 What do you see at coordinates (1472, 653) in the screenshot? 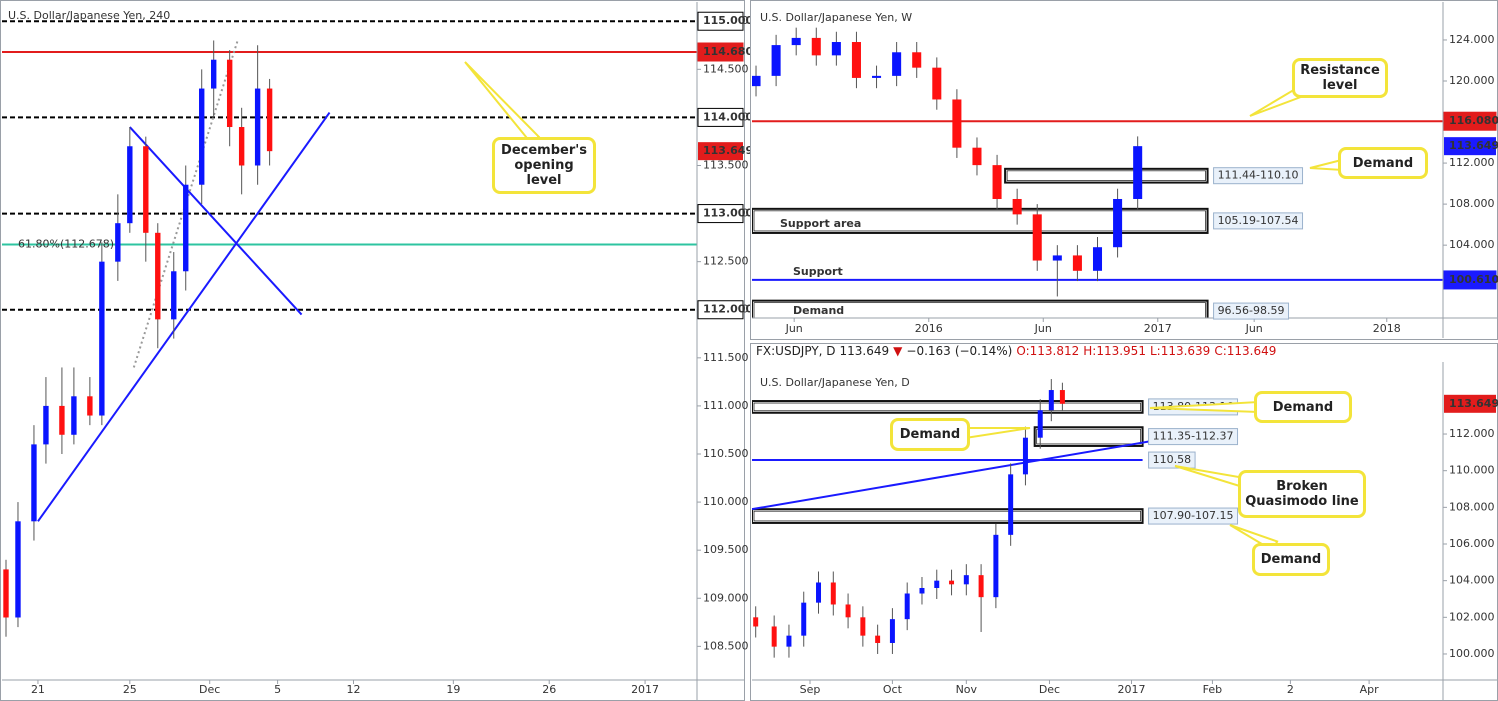
I see `y-tick-label: 100.000` at bounding box center [1472, 653].